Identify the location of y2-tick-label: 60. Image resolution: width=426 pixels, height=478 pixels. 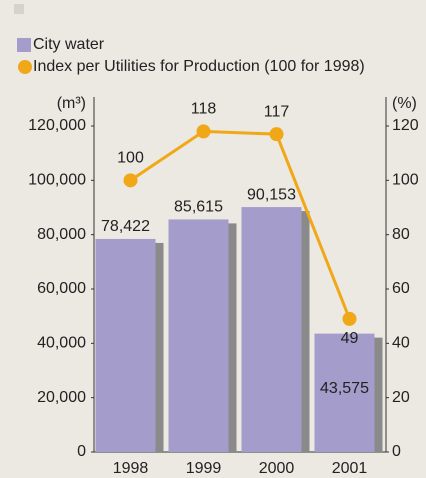
(401, 288).